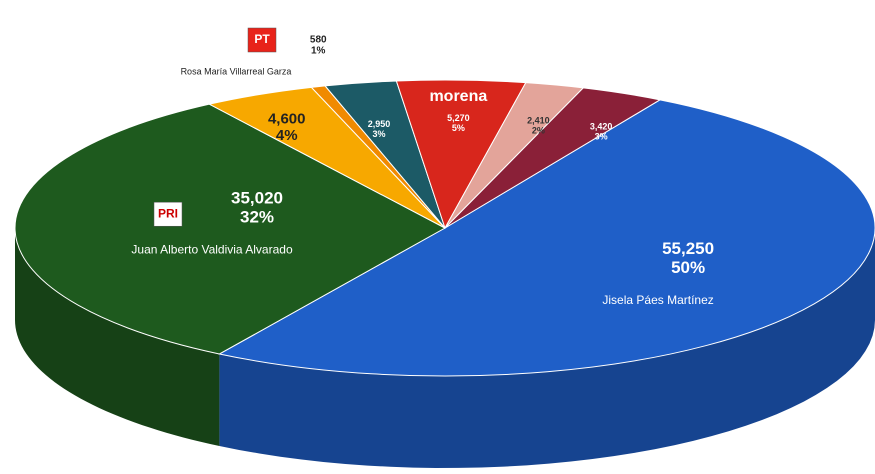 Image resolution: width=875 pixels, height=474 pixels. I want to click on percent-label: 1%, so click(318, 51).